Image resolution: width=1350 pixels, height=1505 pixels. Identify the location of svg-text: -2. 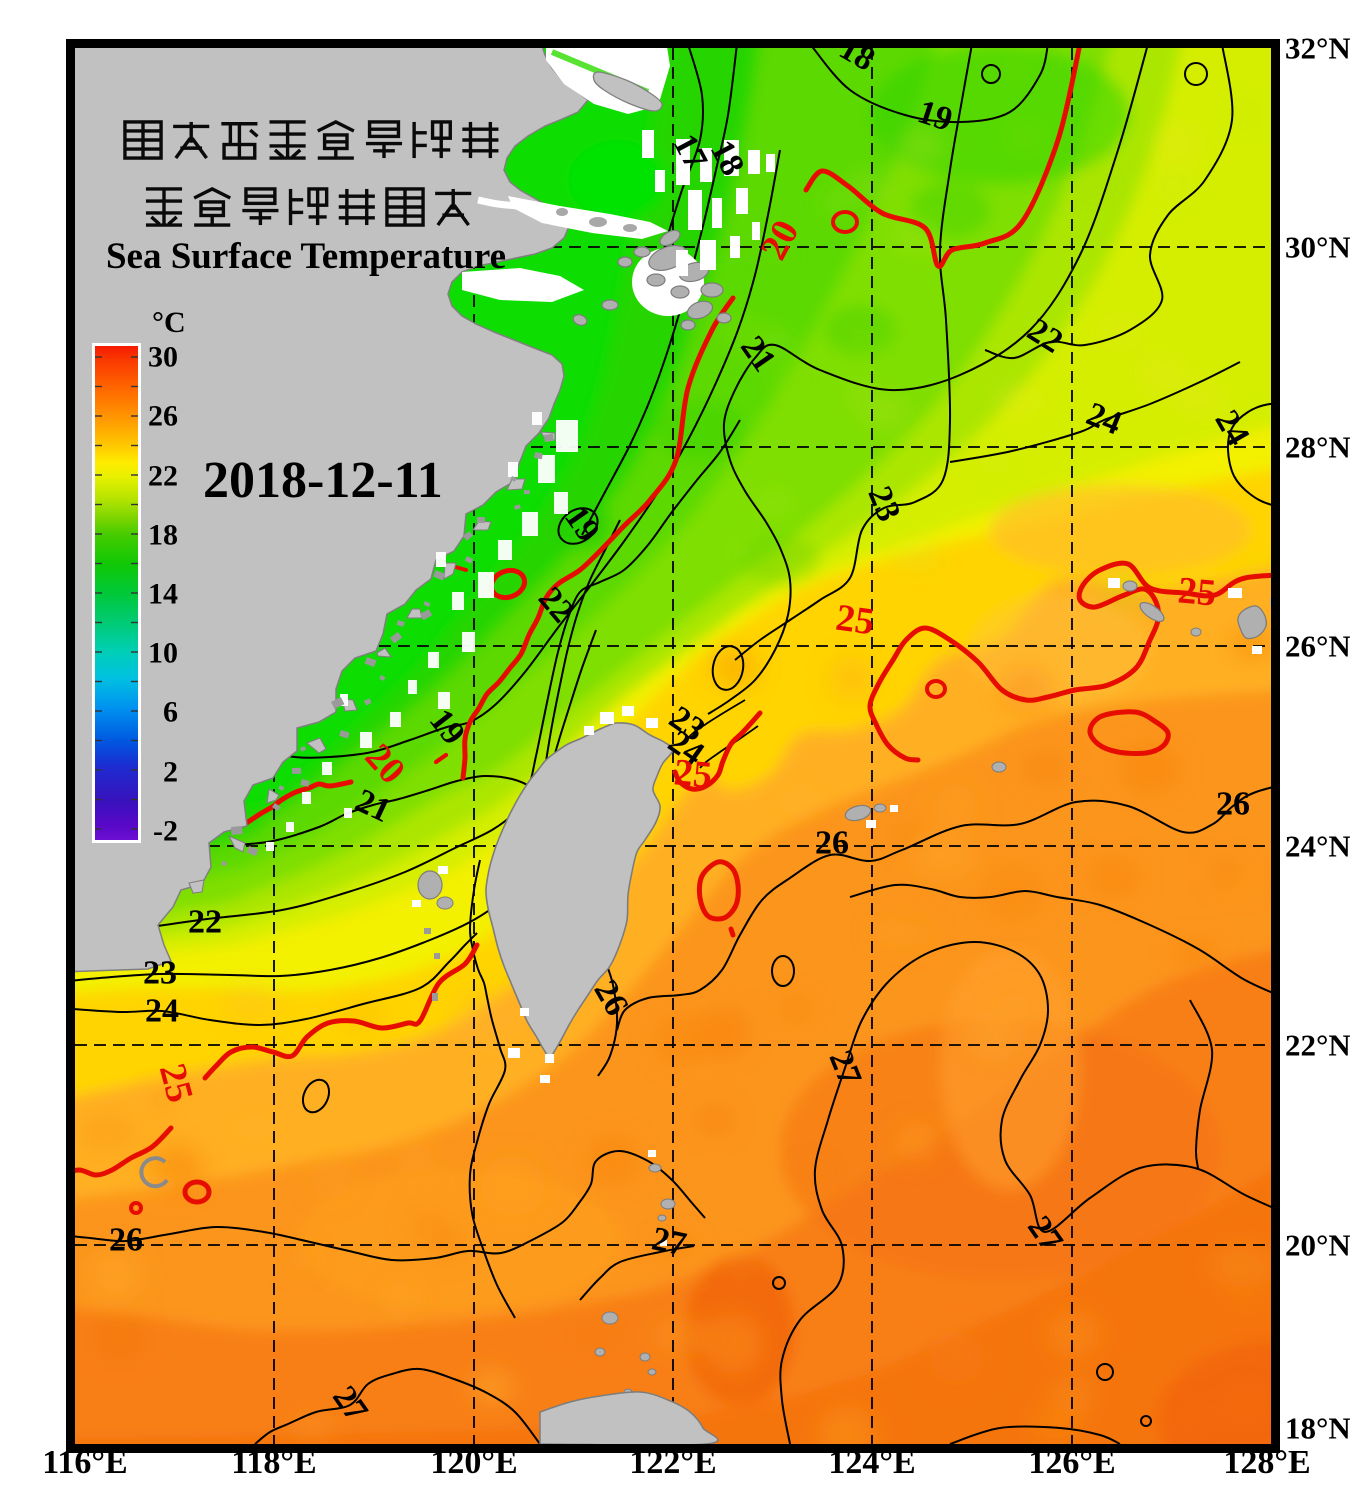
(165, 831).